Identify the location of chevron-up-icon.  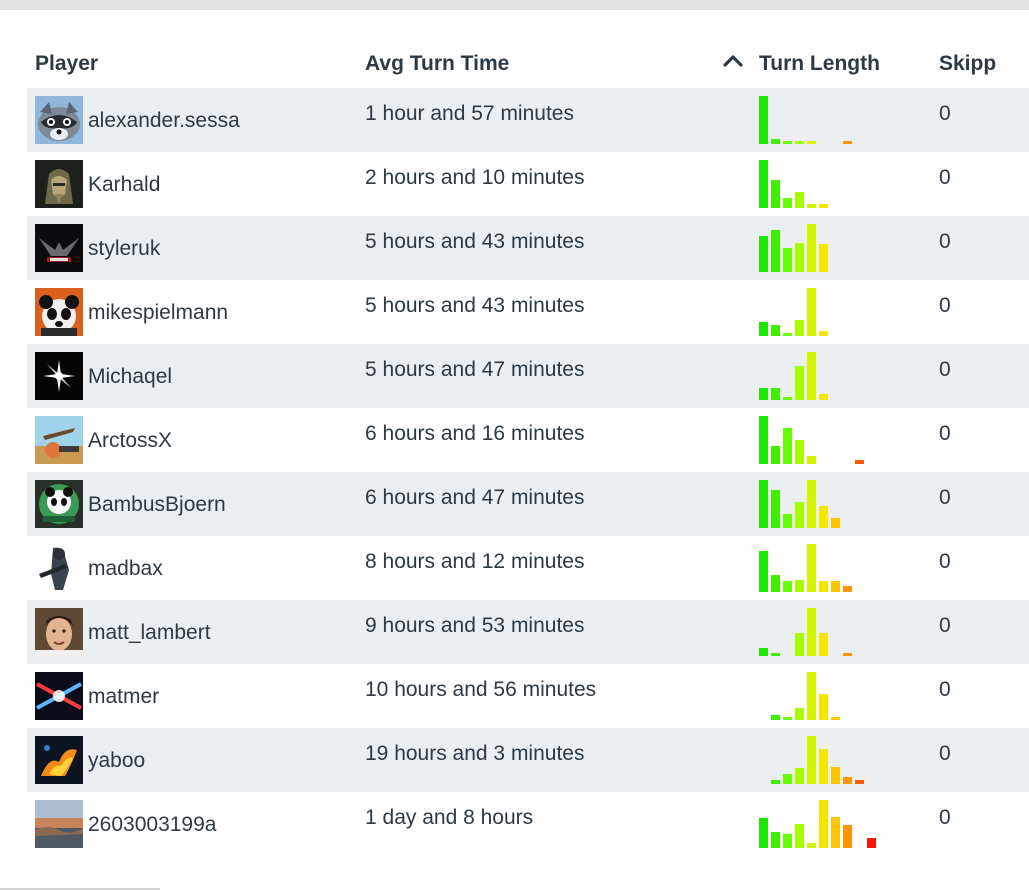
(733, 61).